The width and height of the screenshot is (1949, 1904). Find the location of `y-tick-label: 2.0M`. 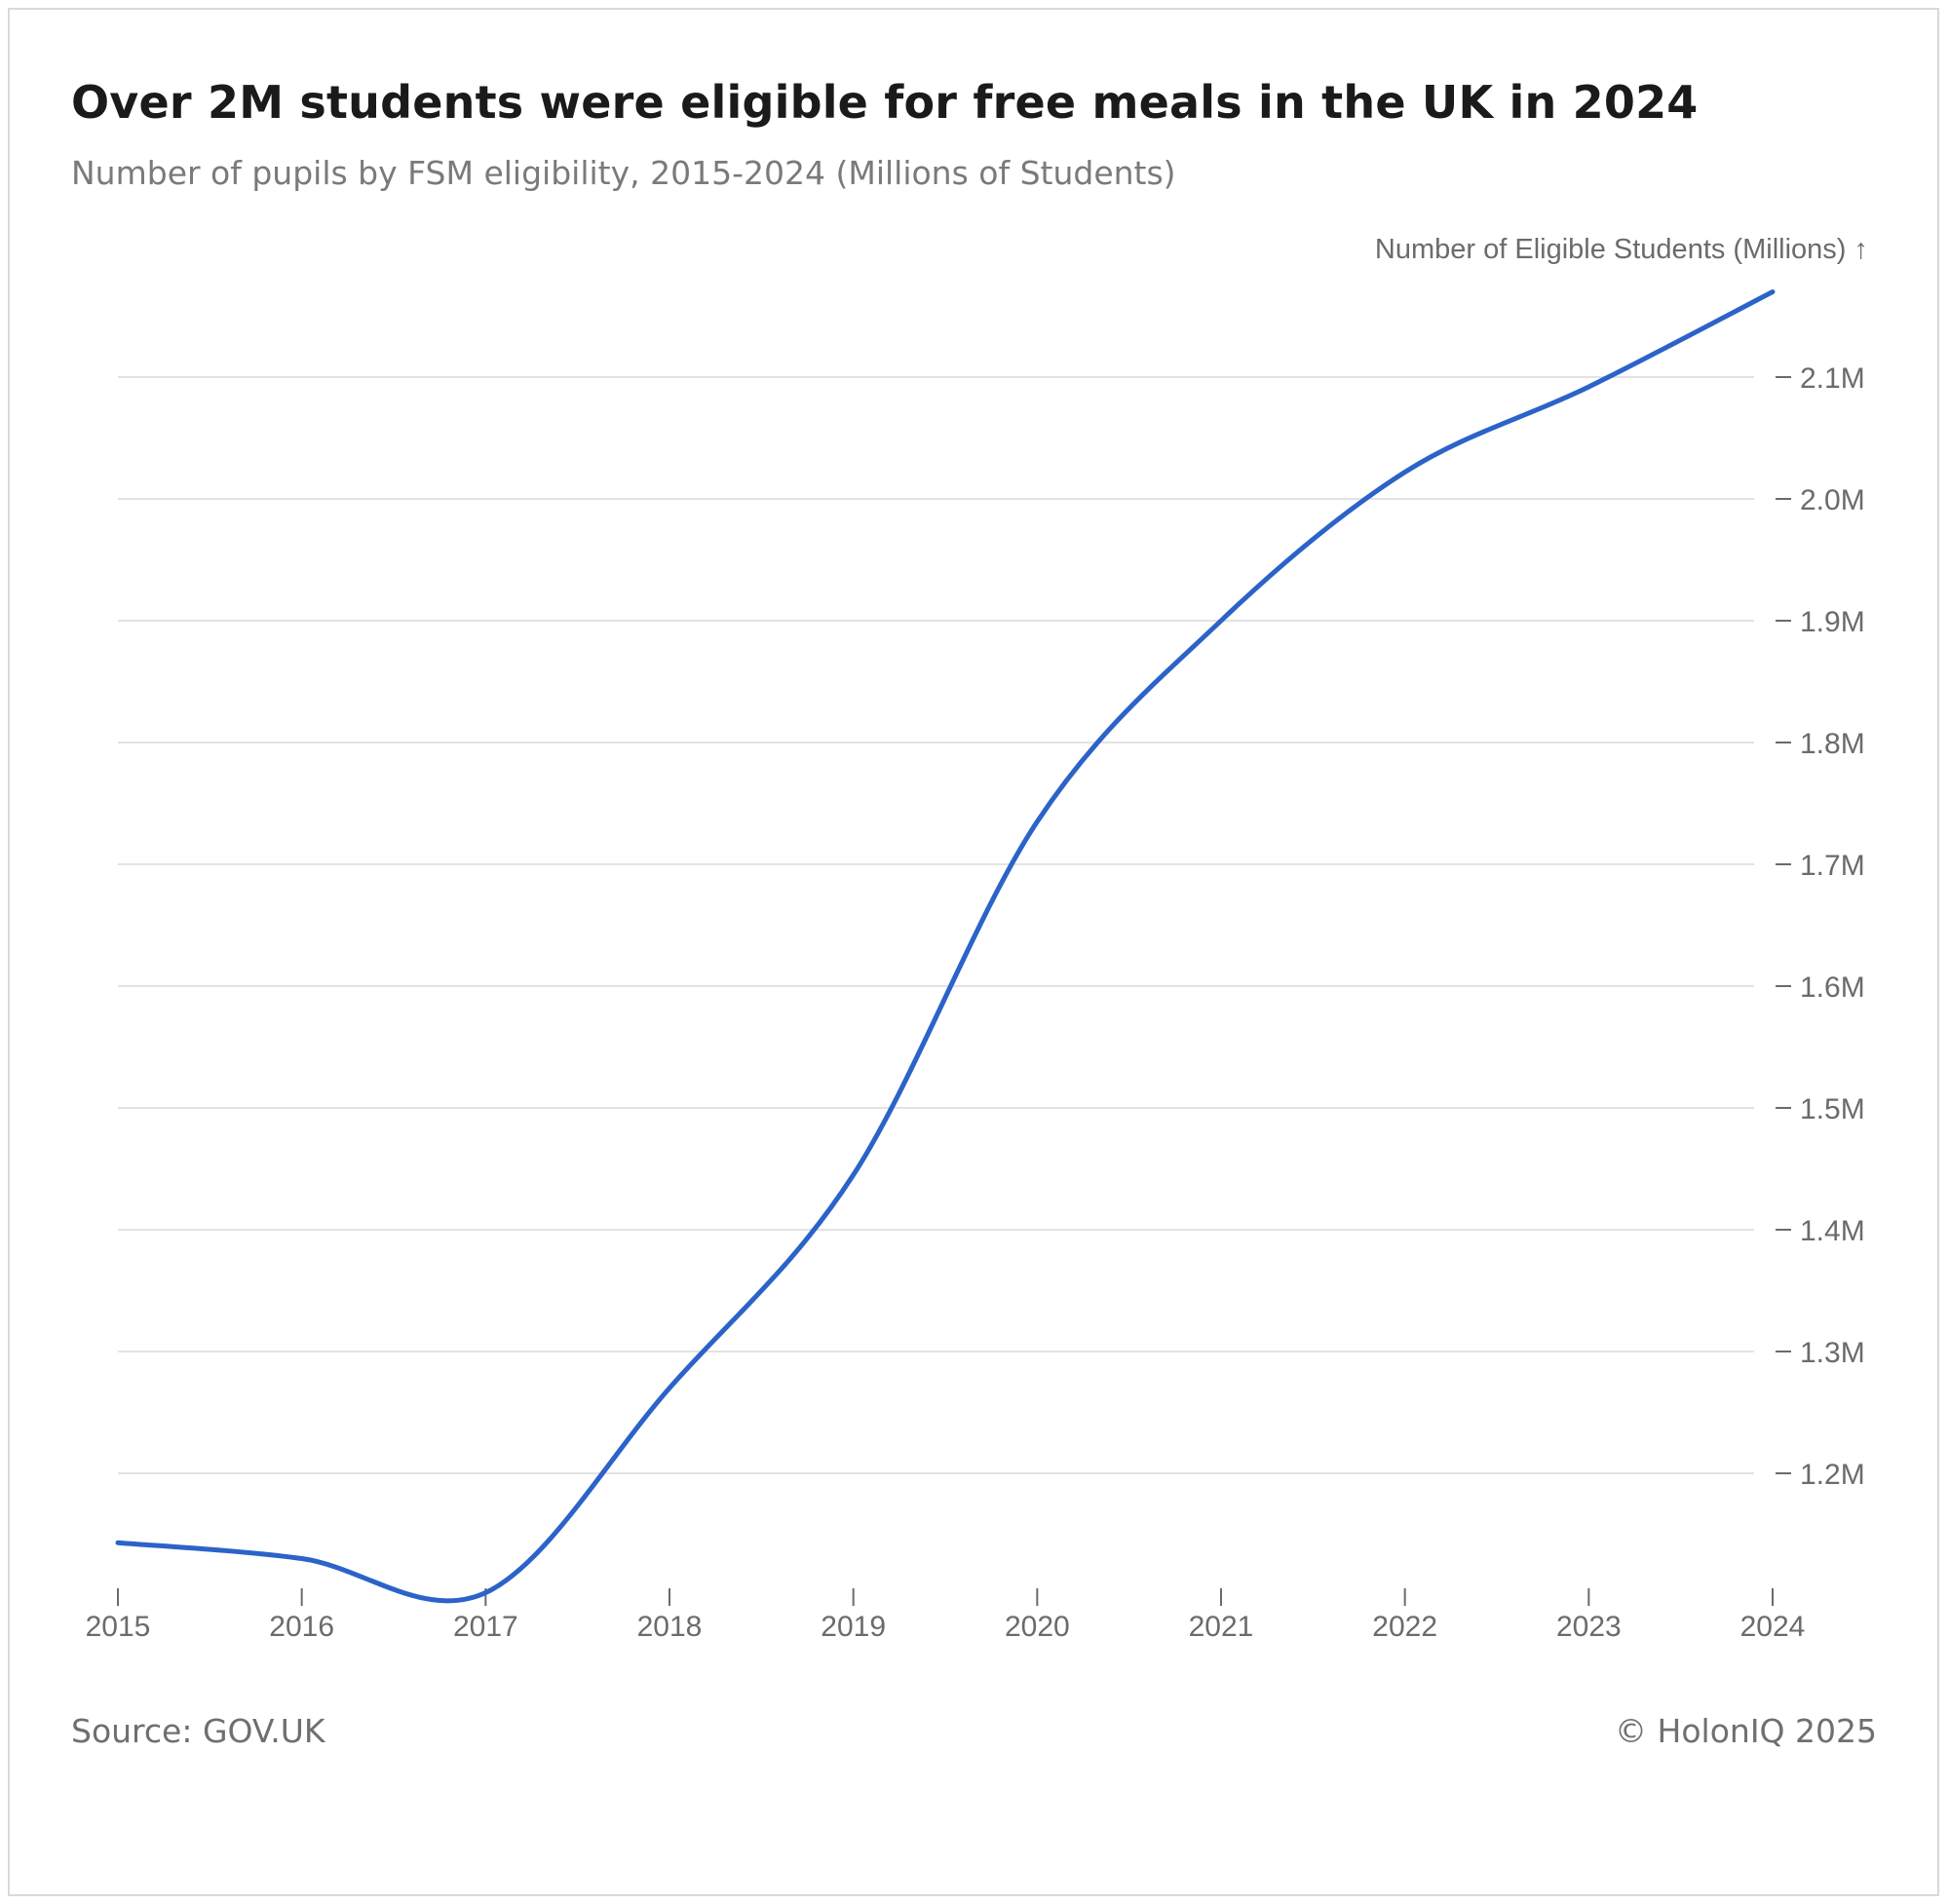

y-tick-label: 2.0M is located at coordinates (1832, 500).